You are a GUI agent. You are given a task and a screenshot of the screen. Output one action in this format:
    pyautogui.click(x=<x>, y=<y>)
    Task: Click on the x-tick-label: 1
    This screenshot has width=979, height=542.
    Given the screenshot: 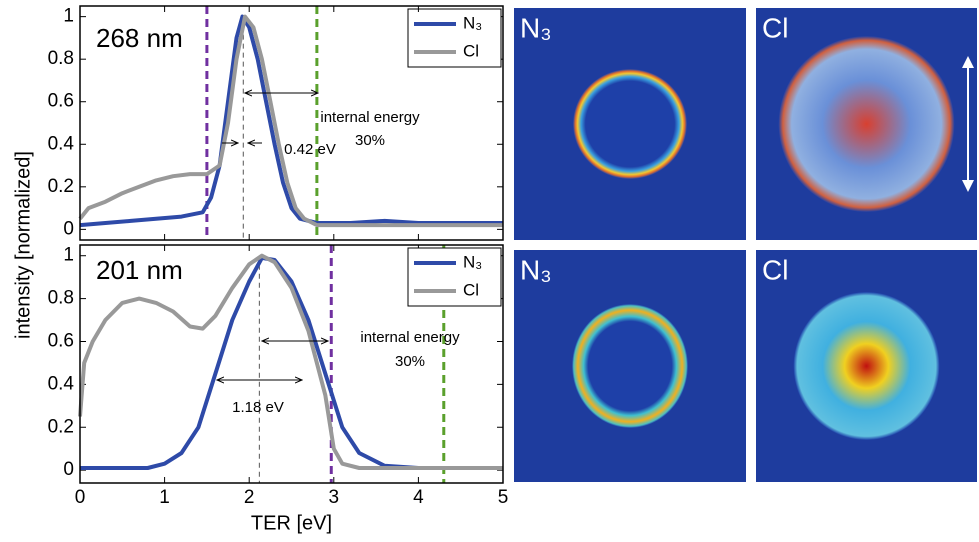 What is the action you would take?
    pyautogui.click(x=164, y=497)
    